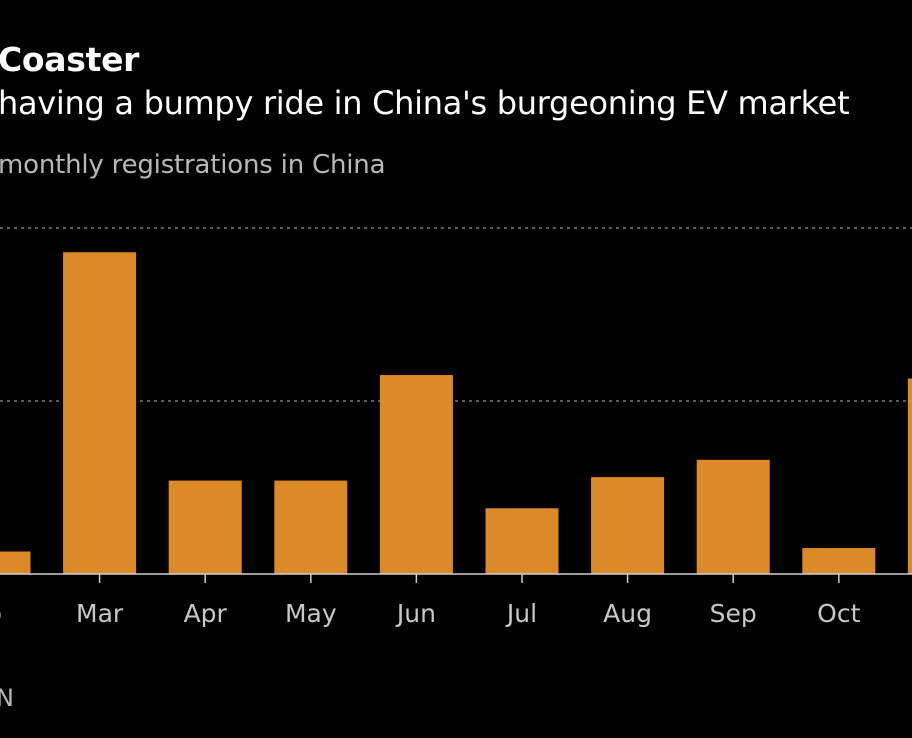 Image resolution: width=912 pixels, height=738 pixels. What do you see at coordinates (7, 698) in the screenshot?
I see `source-note: N` at bounding box center [7, 698].